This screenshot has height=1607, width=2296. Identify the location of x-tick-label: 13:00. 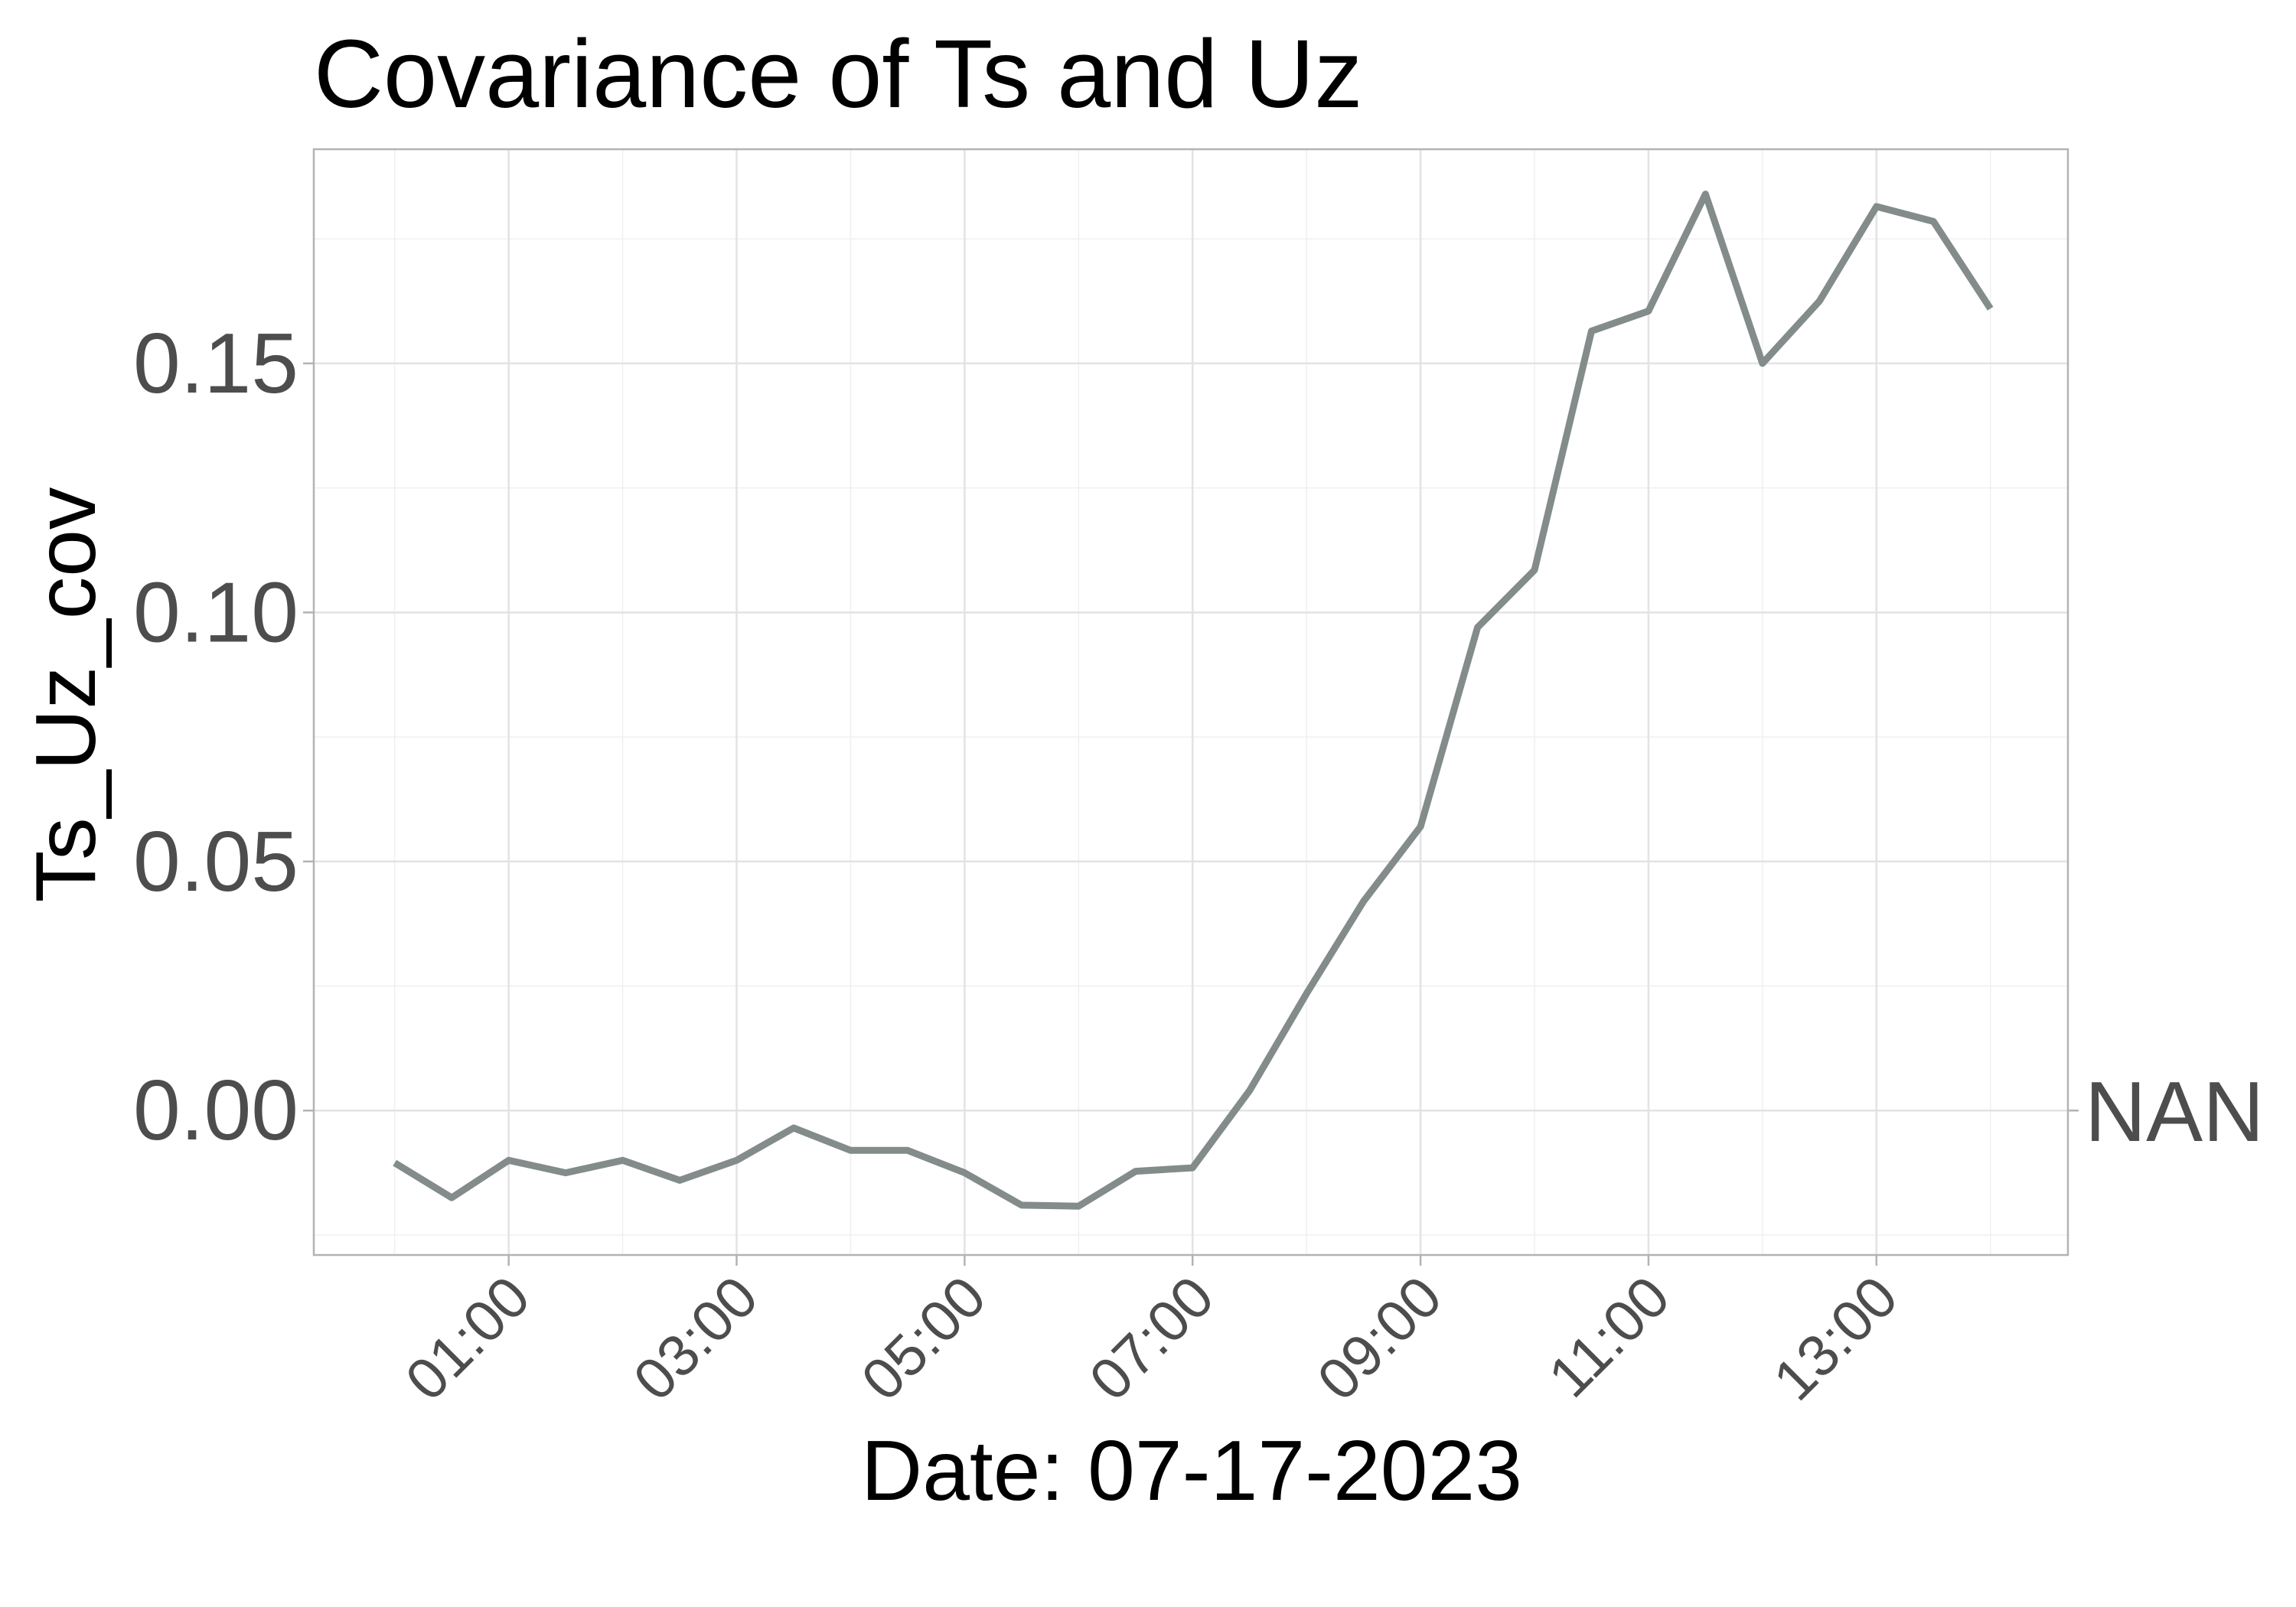
(1835, 1338).